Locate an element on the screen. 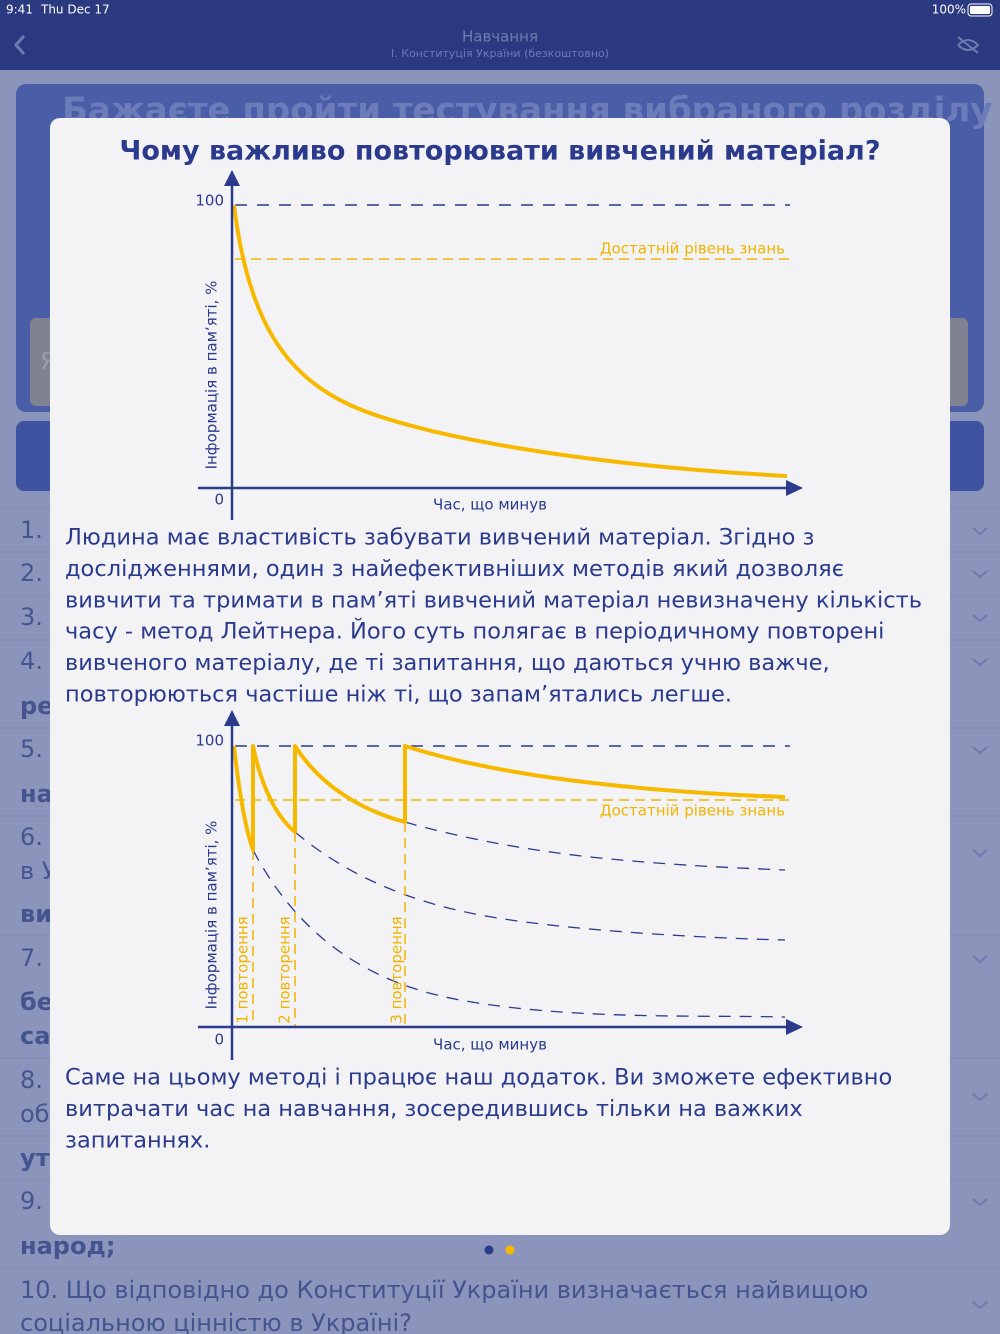 The image size is (1000, 1334). list-item-text: 4. is located at coordinates (31, 661).